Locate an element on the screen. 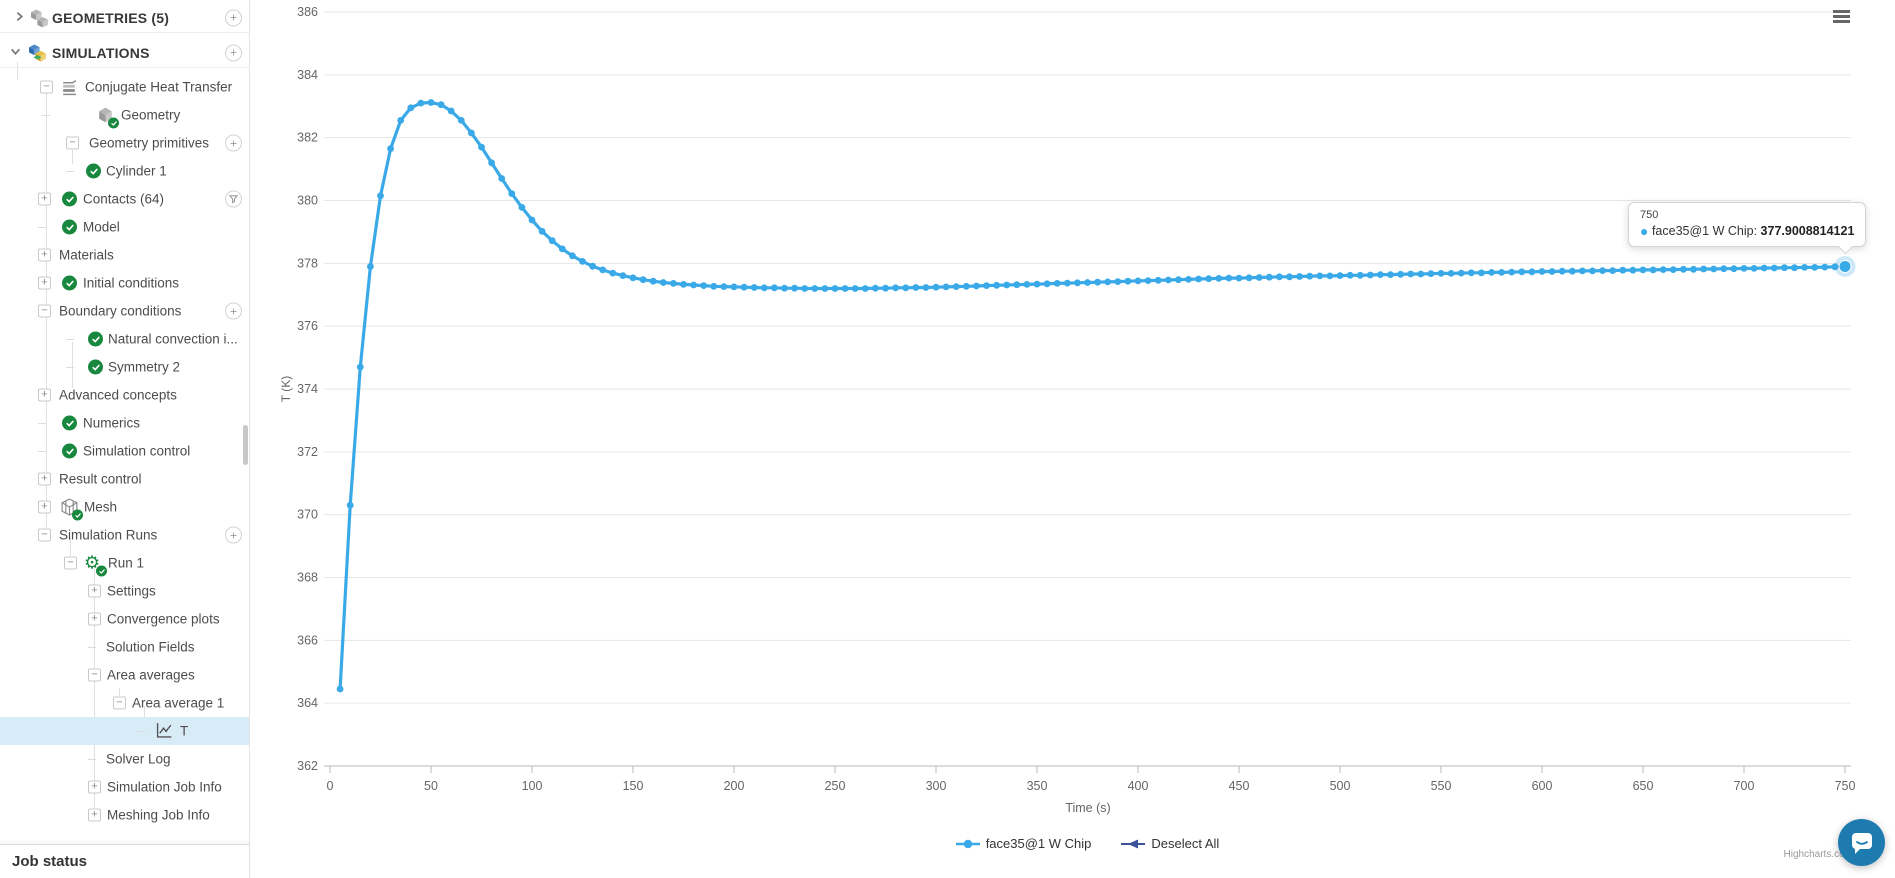 The height and width of the screenshot is (878, 1895). tree-item-solution-fields: Solution Fields is located at coordinates (124, 647).